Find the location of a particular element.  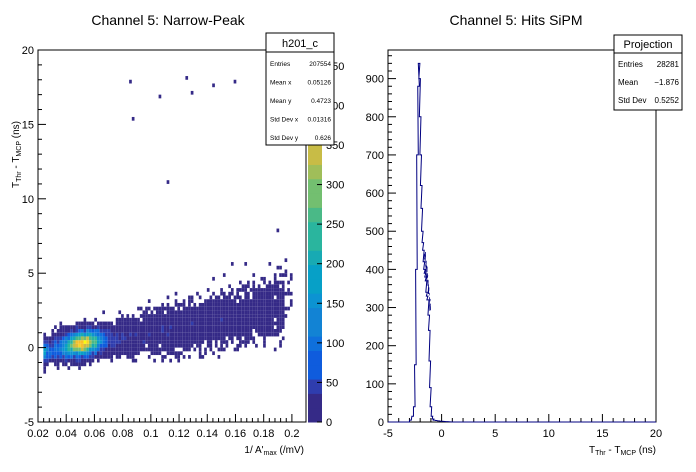

left-x-tick-label: 0.1 is located at coordinates (150, 434).